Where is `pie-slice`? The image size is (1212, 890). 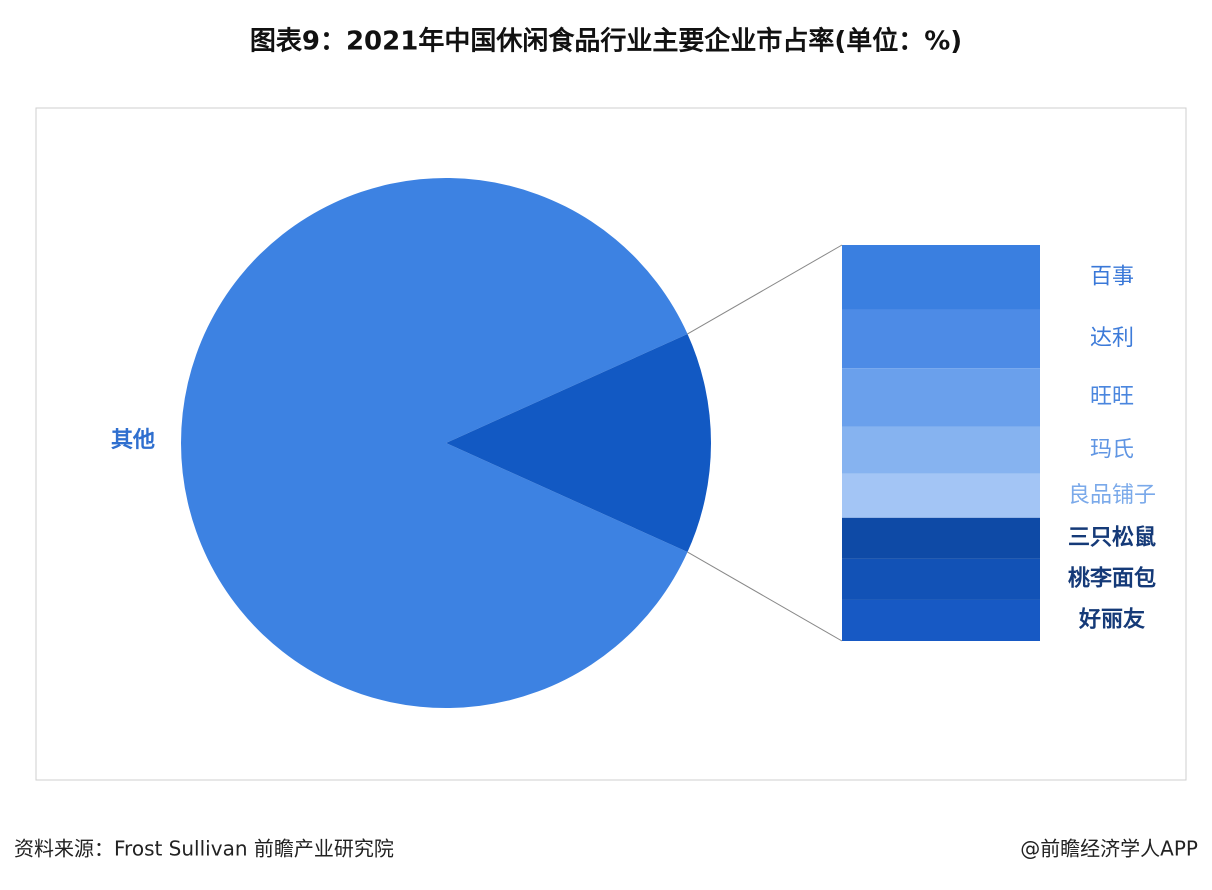 pie-slice is located at coordinates (578, 443).